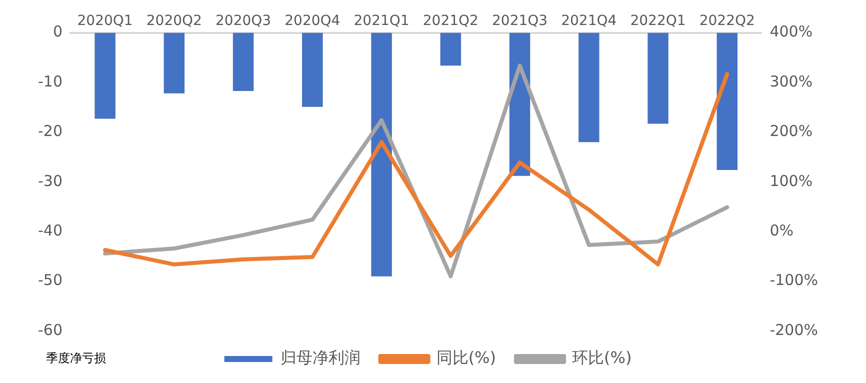 The width and height of the screenshot is (866, 383). Describe the element at coordinates (57, 31) in the screenshot. I see `y-tick-label: 0` at that location.